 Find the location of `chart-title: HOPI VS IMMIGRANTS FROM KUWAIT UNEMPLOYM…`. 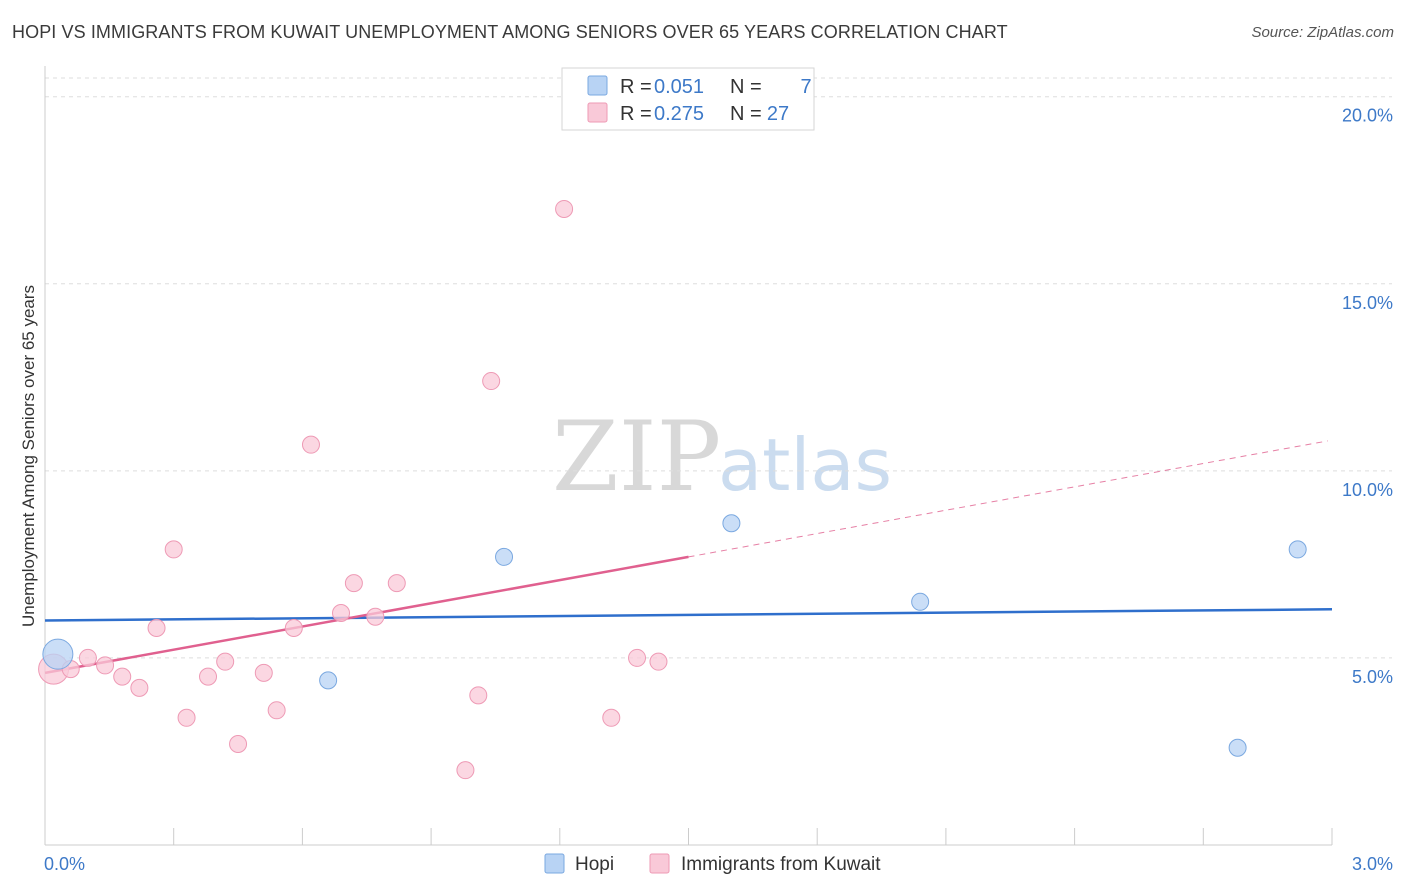

chart-title: HOPI VS IMMIGRANTS FROM KUWAIT UNEMPLOYM… is located at coordinates (510, 32).